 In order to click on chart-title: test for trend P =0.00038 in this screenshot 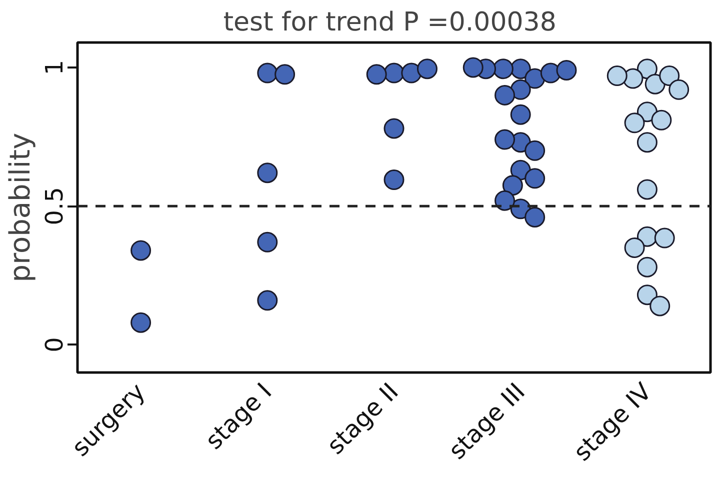, I will do `click(389, 23)`.